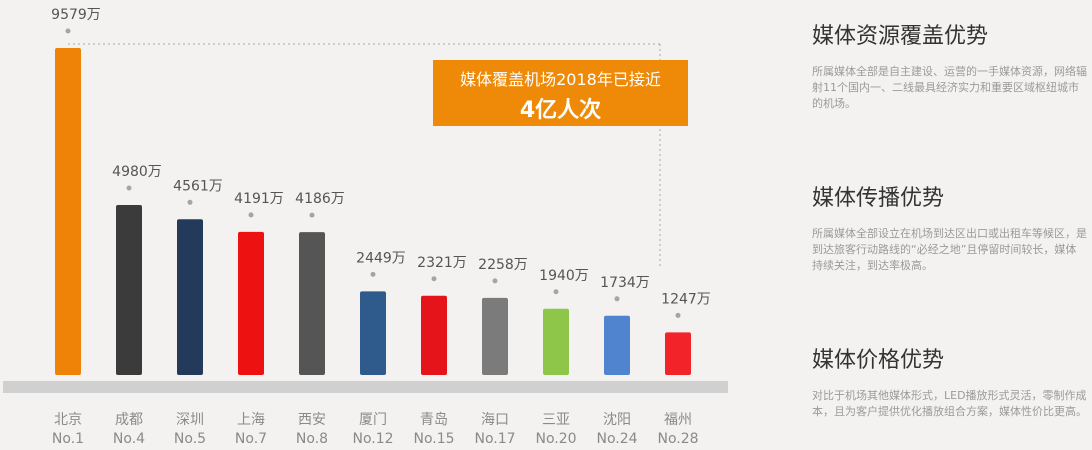  I want to click on value-label: 2258万, so click(503, 265).